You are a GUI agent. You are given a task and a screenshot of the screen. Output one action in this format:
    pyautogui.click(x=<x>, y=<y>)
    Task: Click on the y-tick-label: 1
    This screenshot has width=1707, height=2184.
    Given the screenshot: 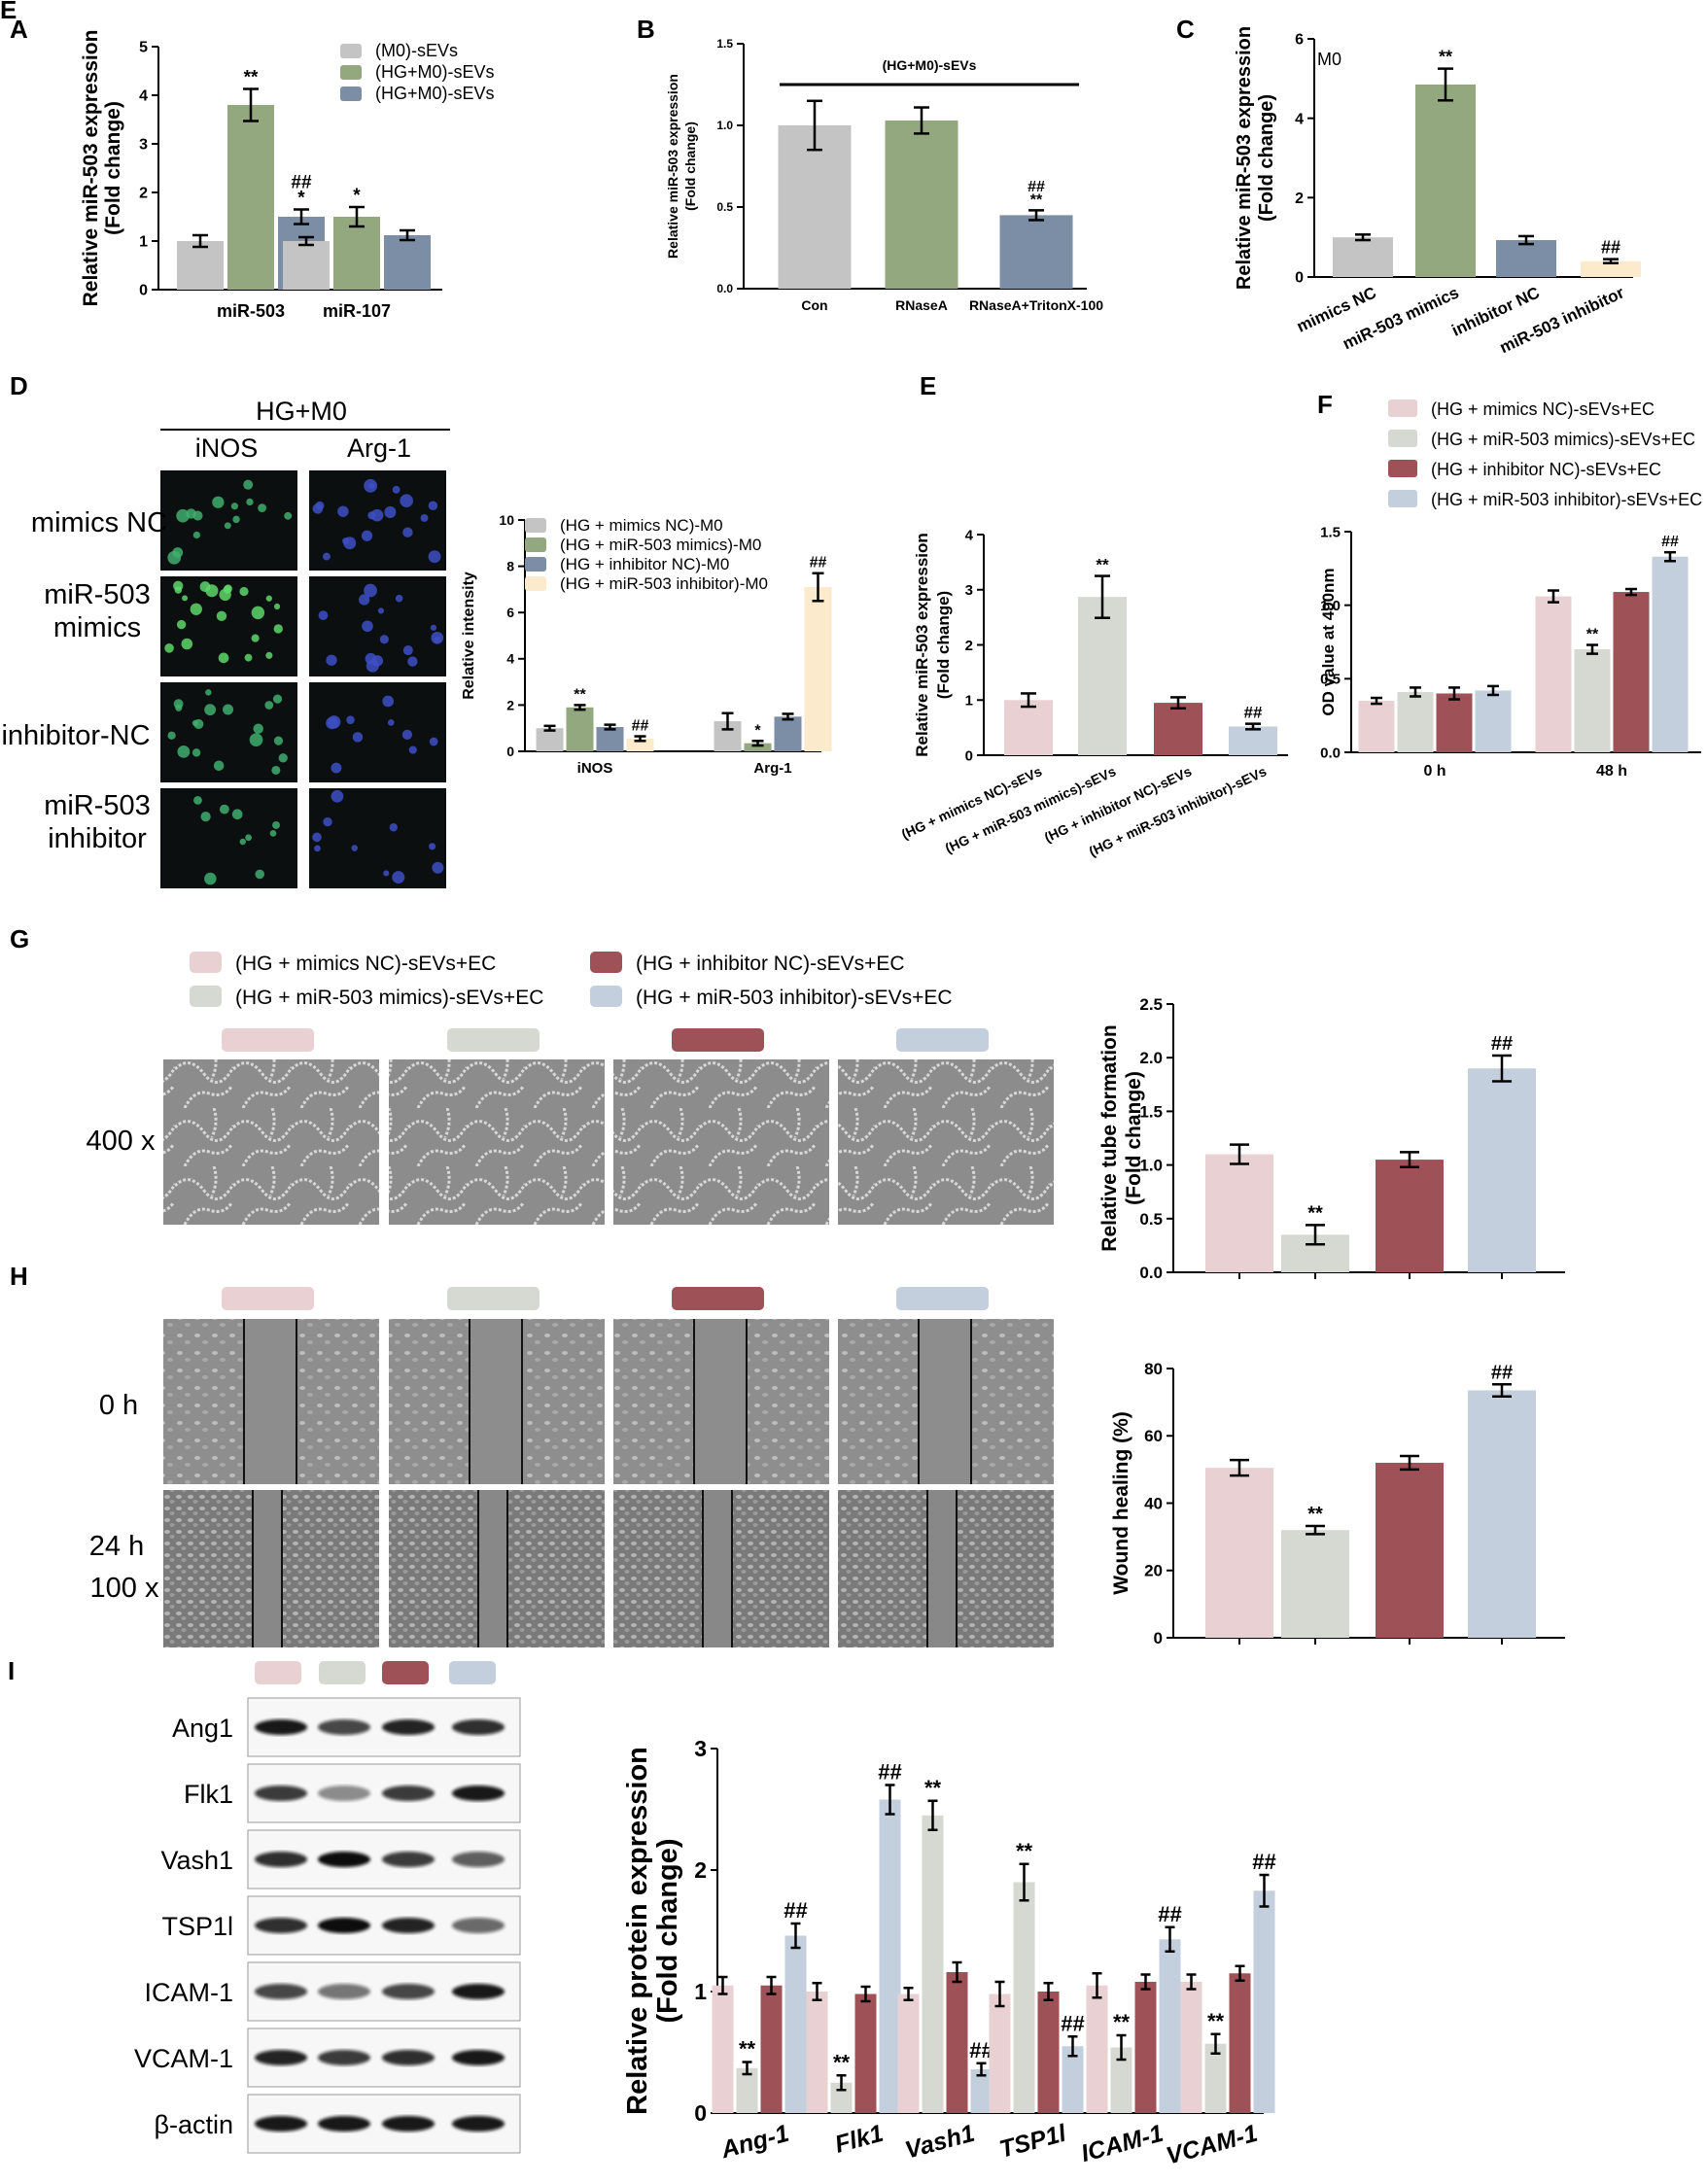 What is the action you would take?
    pyautogui.click(x=700, y=1991)
    